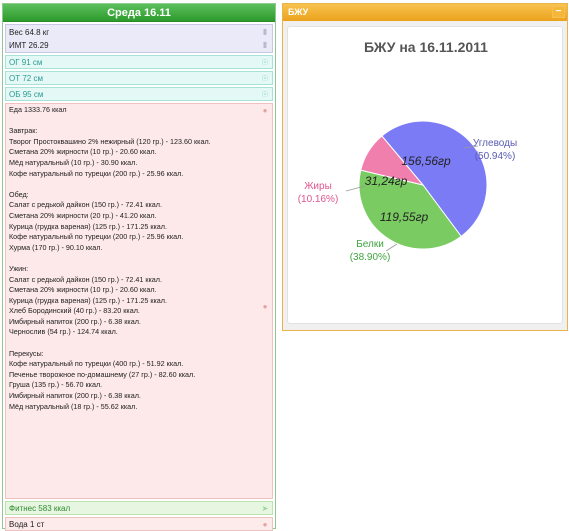 The image size is (569, 531). I want to click on meal-title-lunch: Обед:, so click(19, 194).